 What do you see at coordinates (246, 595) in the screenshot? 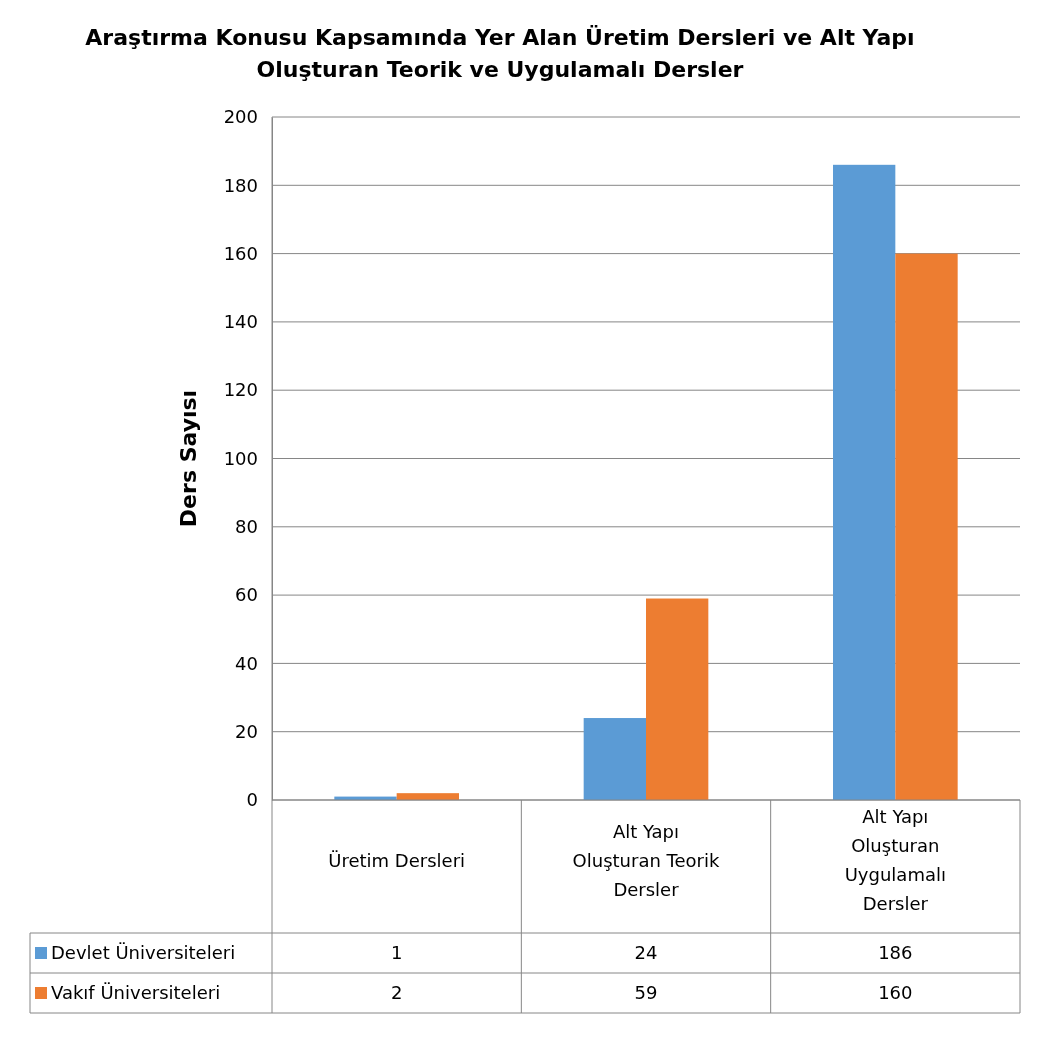
I see `y-tick-label: 60` at bounding box center [246, 595].